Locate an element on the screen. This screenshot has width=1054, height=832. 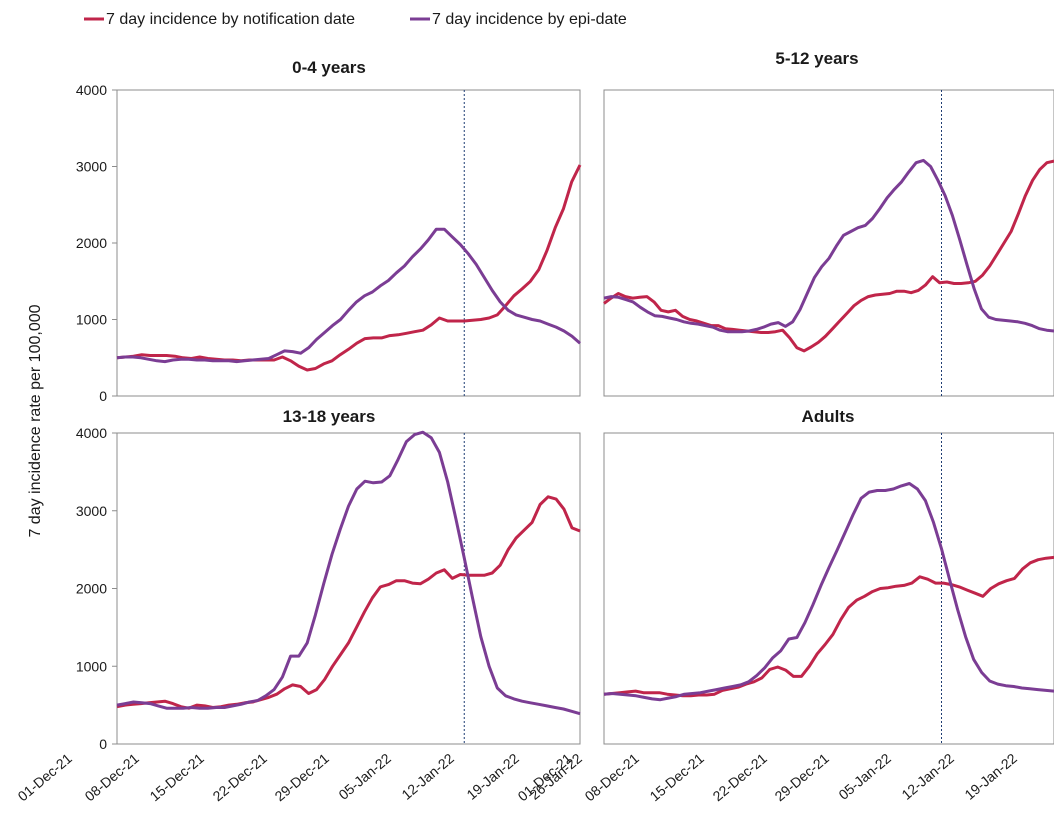
panel-title-5-12: 5-12 years is located at coordinates (816, 58).